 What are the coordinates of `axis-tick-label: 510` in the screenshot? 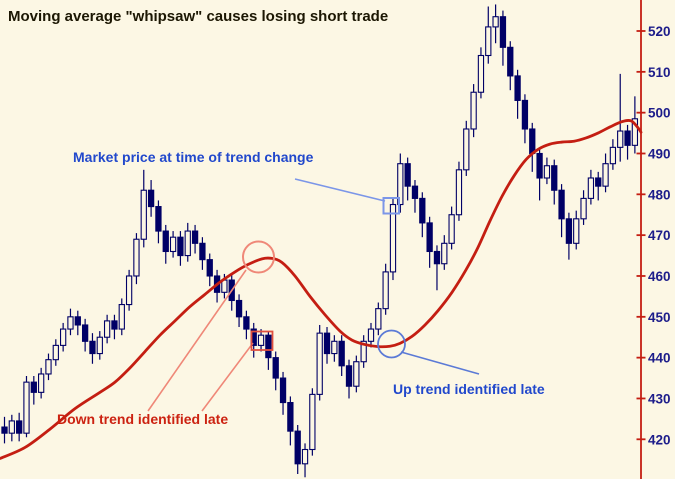 It's located at (659, 72).